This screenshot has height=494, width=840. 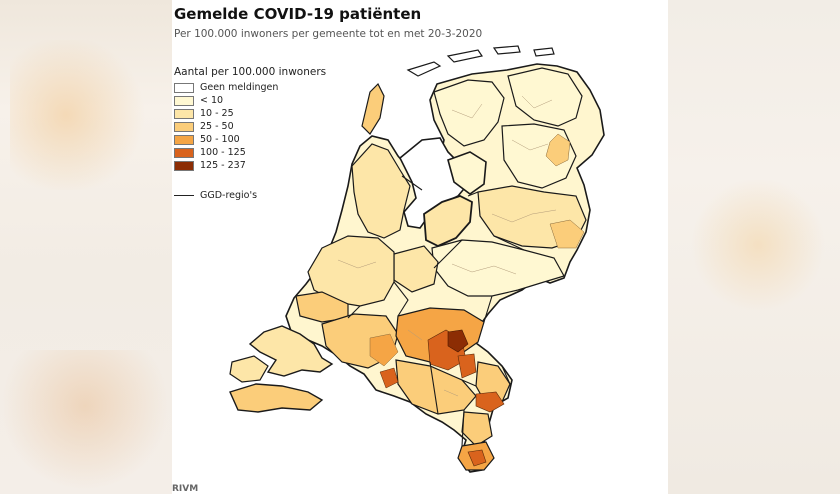 What do you see at coordinates (381, 191) in the screenshot?
I see `noord-holland-region` at bounding box center [381, 191].